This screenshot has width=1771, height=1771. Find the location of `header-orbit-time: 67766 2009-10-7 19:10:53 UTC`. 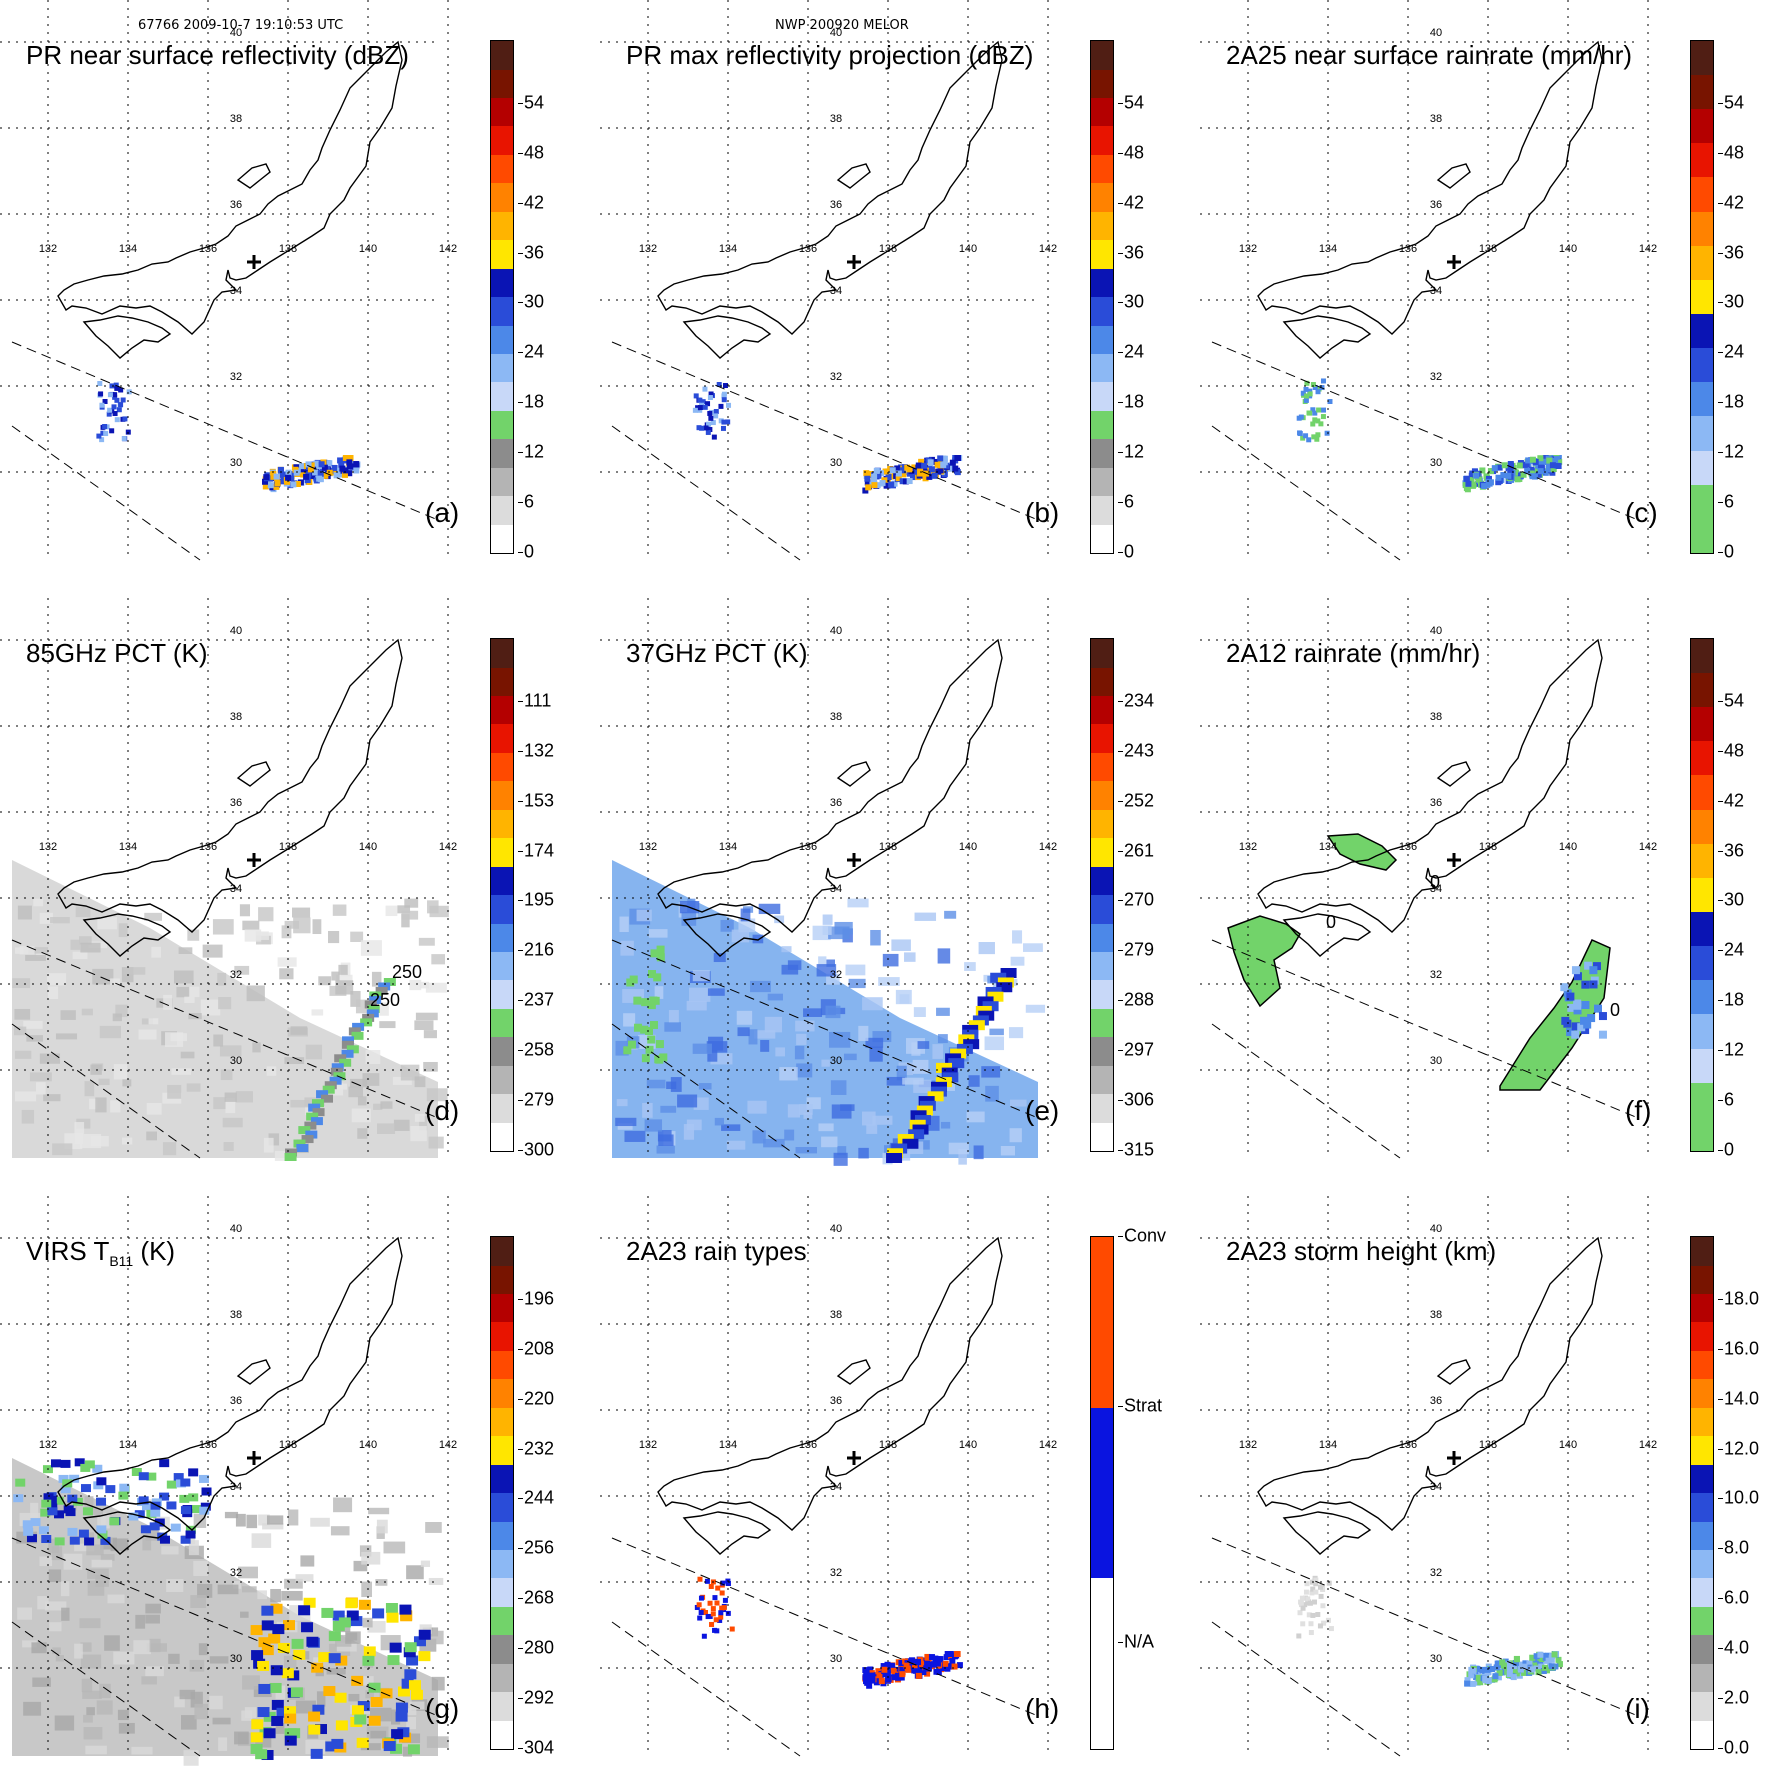

header-orbit-time: 67766 2009-10-7 19:10:53 UTC is located at coordinates (241, 25).